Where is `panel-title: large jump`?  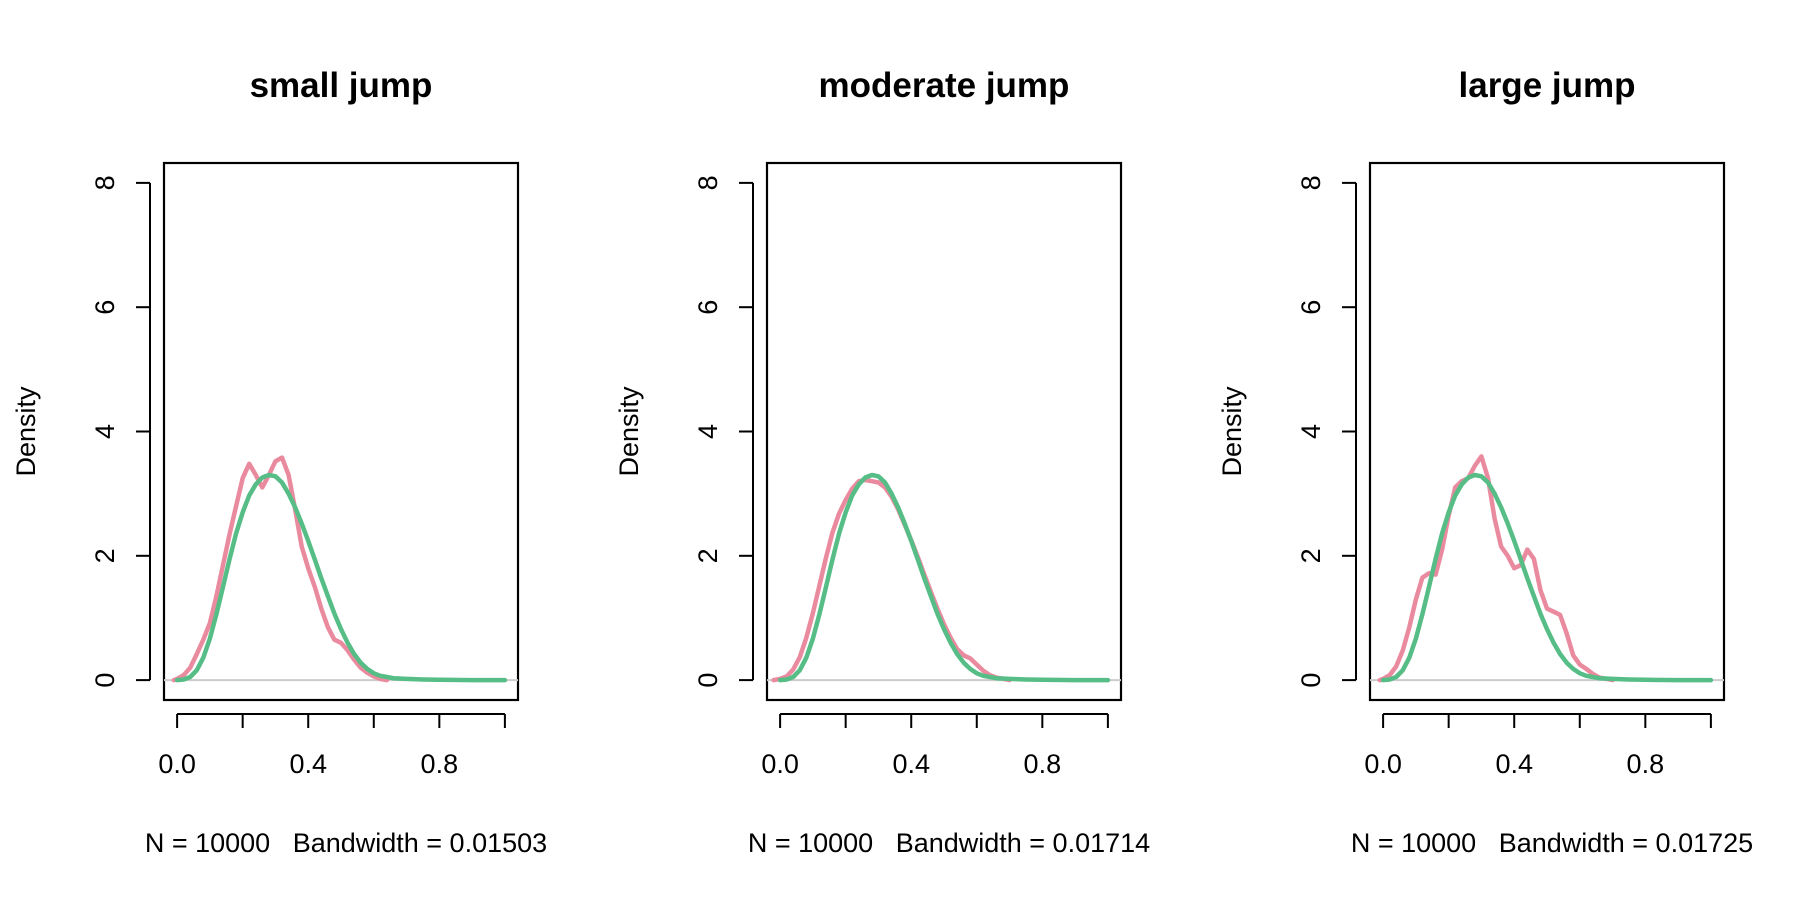
panel-title: large jump is located at coordinates (1547, 85).